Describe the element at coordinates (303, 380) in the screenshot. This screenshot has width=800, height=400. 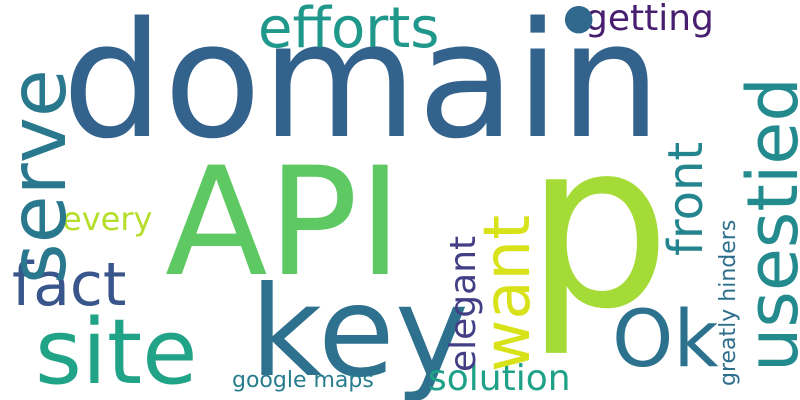
I see `word-google-maps: google maps` at that location.